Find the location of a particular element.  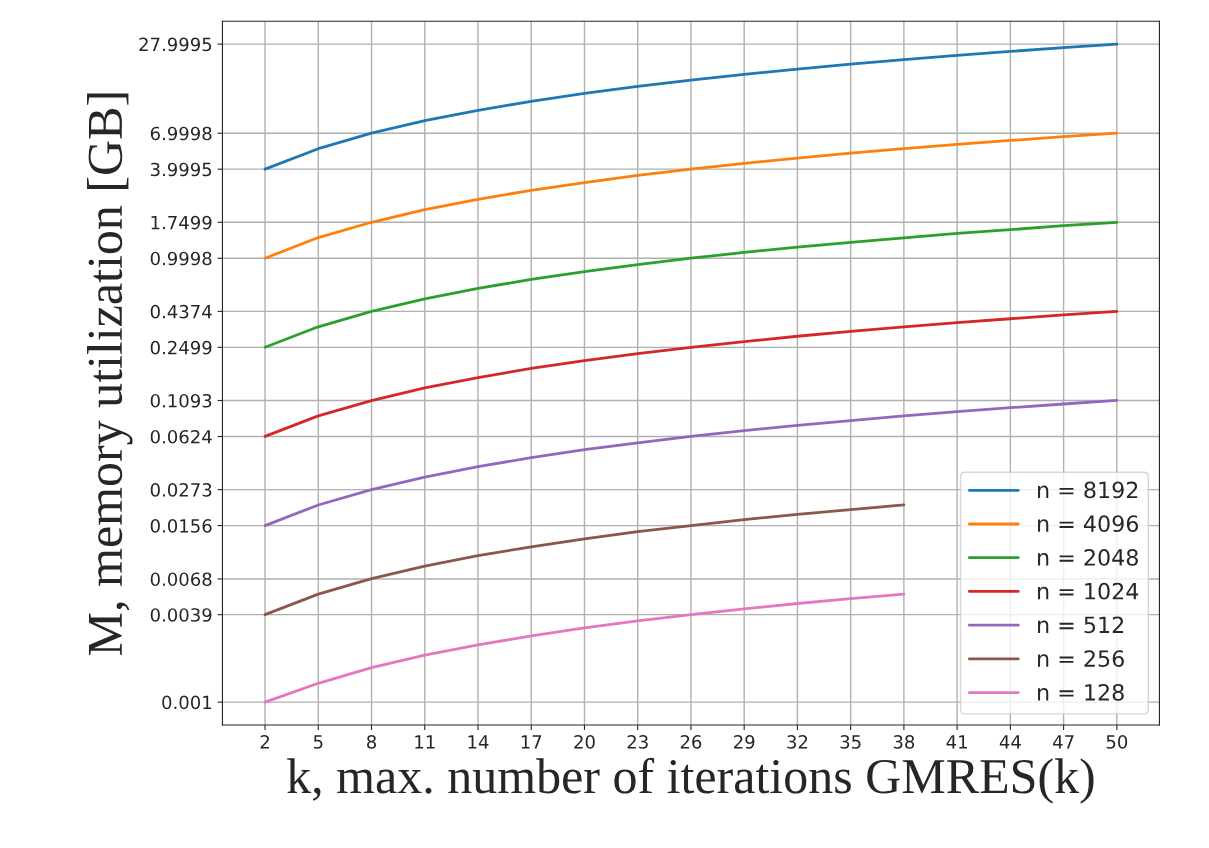

y-tick-label: 27.9995 is located at coordinates (175, 44).